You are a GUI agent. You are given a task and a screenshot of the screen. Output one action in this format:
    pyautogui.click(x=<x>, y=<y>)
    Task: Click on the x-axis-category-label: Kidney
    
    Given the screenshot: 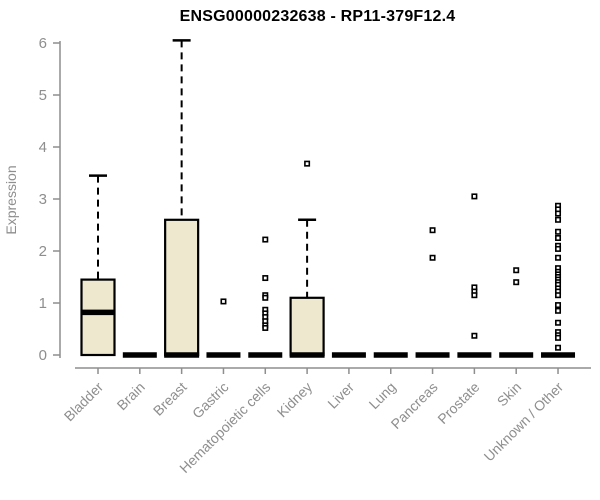 What is the action you would take?
    pyautogui.click(x=295, y=400)
    